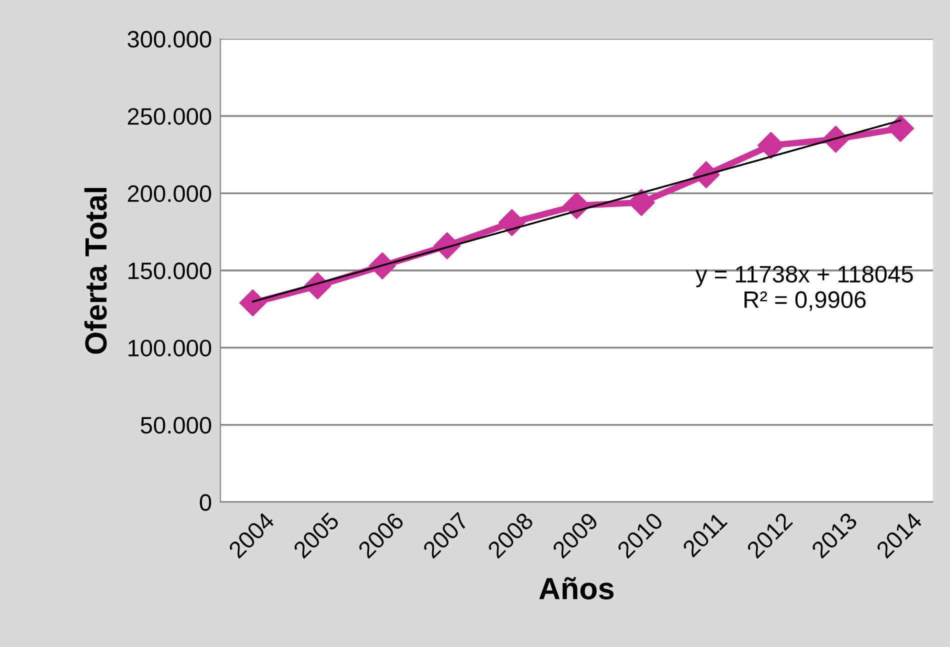  I want to click on annotation: y = 11738x + 118045 R² = 0,9906, so click(804, 288).